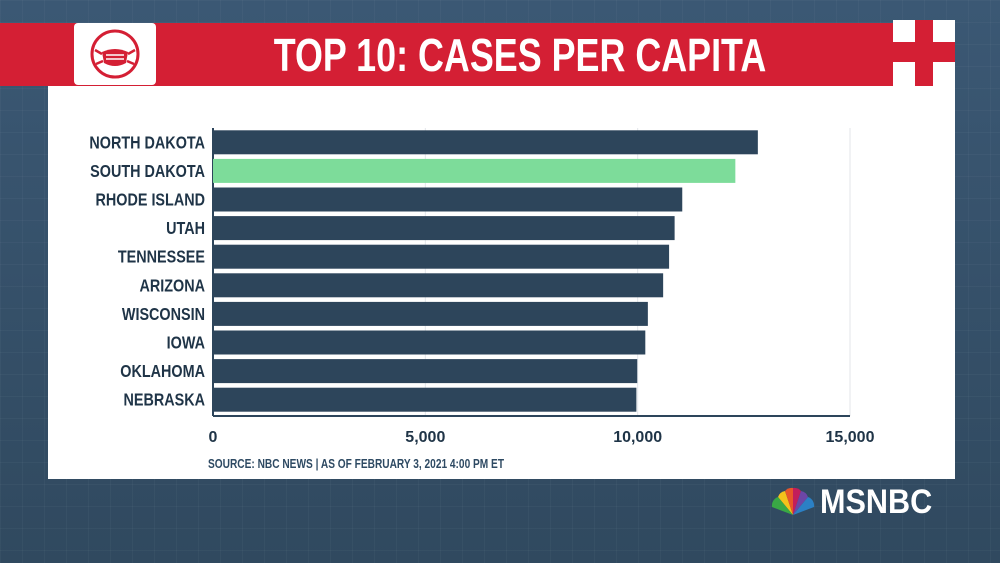 This screenshot has width=1000, height=563. I want to click on category-label: TENNESSEE, so click(161, 257).